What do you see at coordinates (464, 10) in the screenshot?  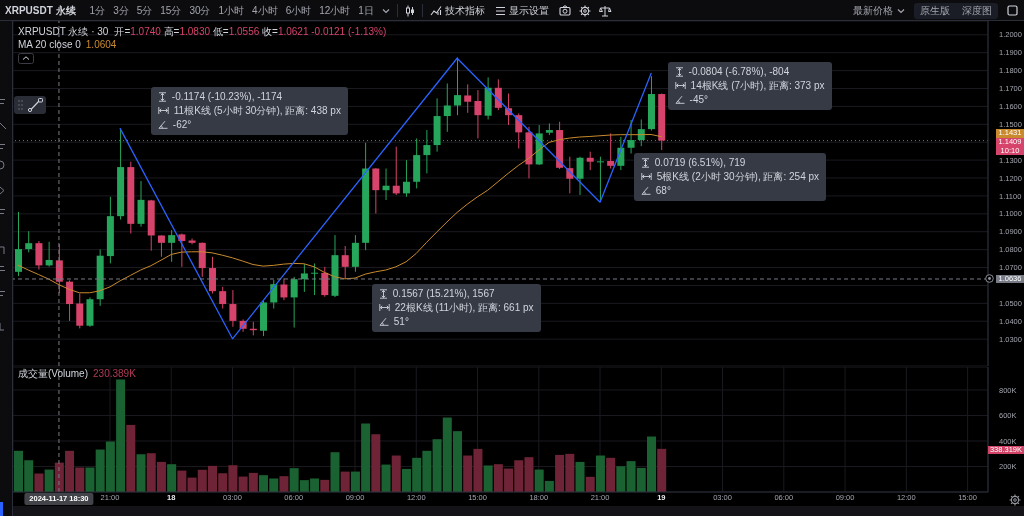 I see `text: 技术指标` at bounding box center [464, 10].